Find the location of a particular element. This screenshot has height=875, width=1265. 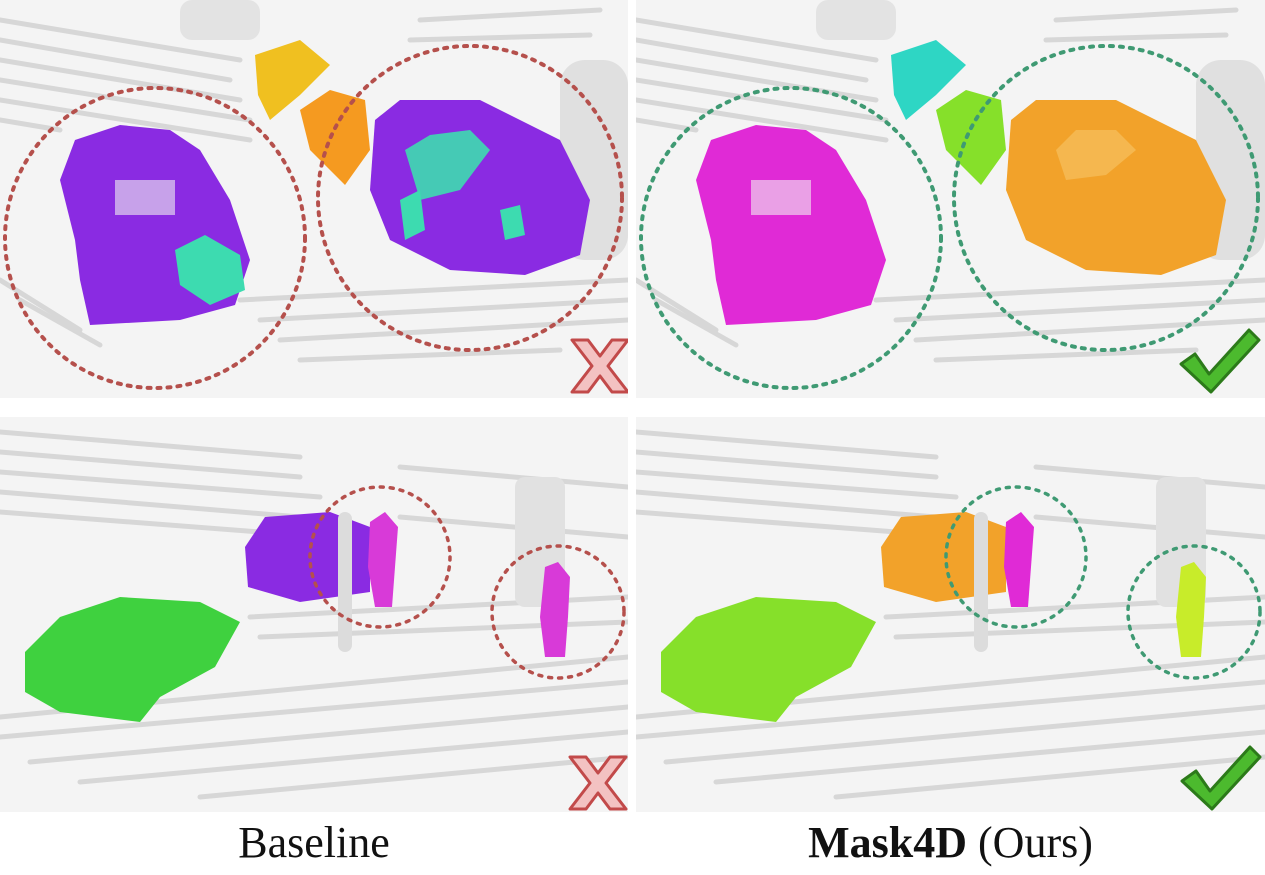

caption-text: Baseline is located at coordinates (314, 842).